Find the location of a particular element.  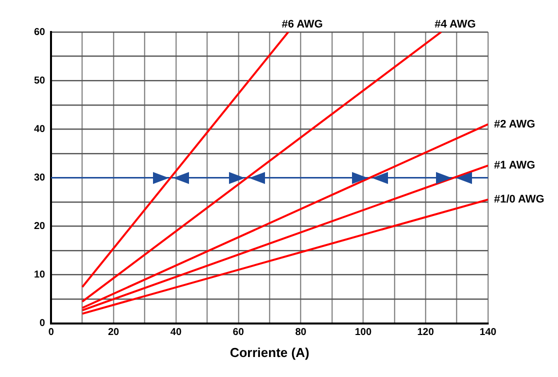

x-tick-label: 80 is located at coordinates (301, 332).